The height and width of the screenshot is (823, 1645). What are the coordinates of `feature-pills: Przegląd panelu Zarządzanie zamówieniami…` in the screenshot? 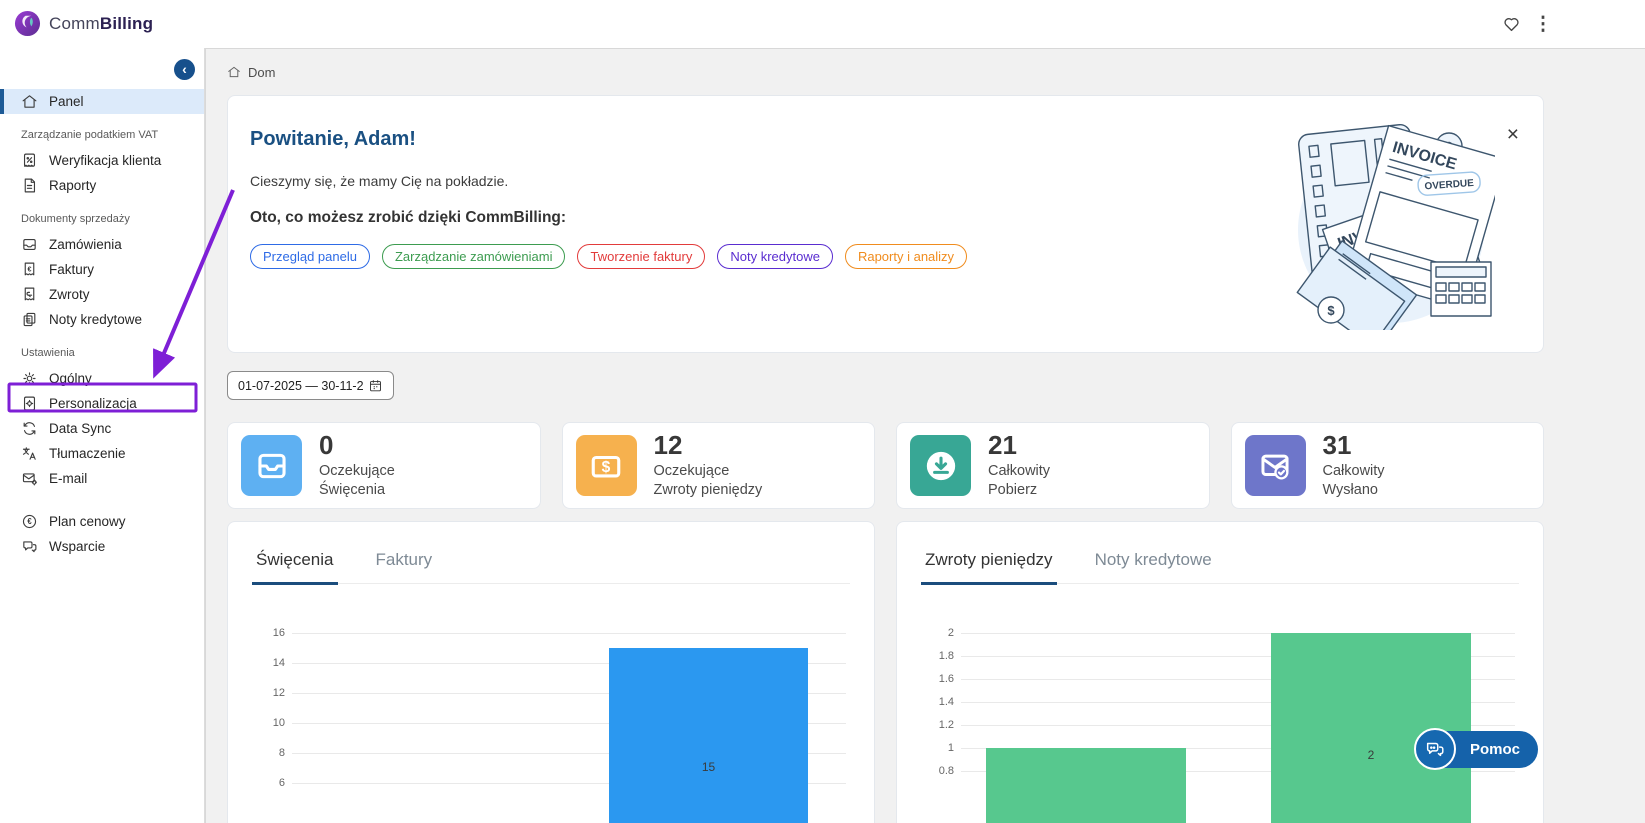 It's located at (884, 256).